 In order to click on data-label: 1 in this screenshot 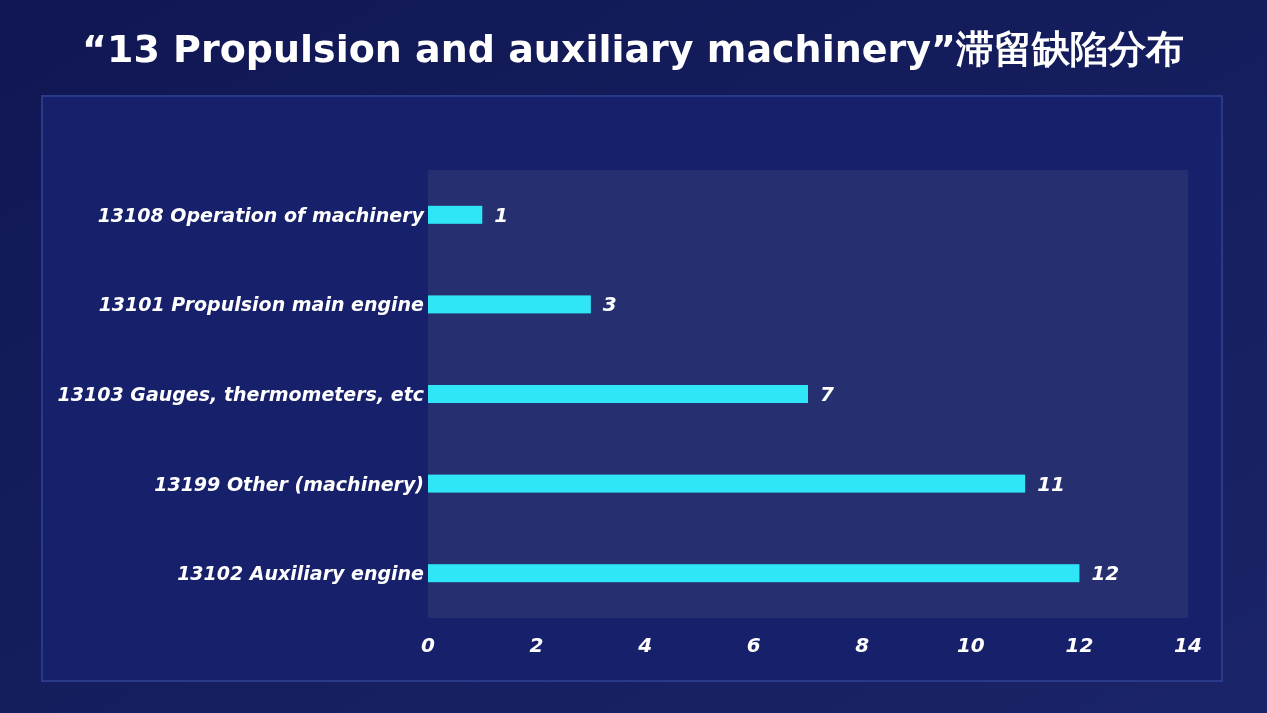, I will do `click(501, 214)`.